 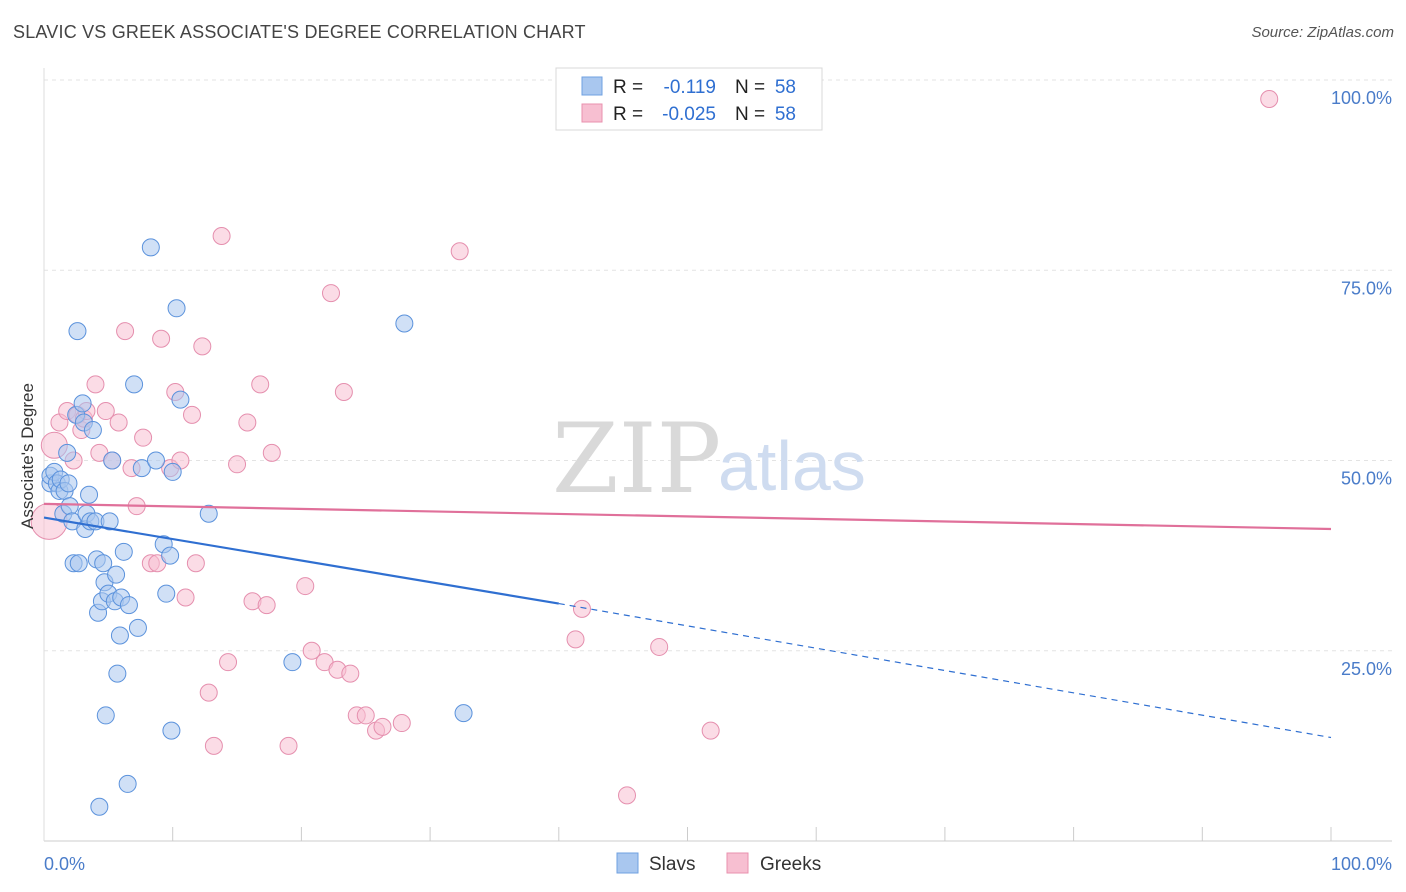 I want to click on y-tick-label-50: 50.0%, so click(x=1366, y=479).